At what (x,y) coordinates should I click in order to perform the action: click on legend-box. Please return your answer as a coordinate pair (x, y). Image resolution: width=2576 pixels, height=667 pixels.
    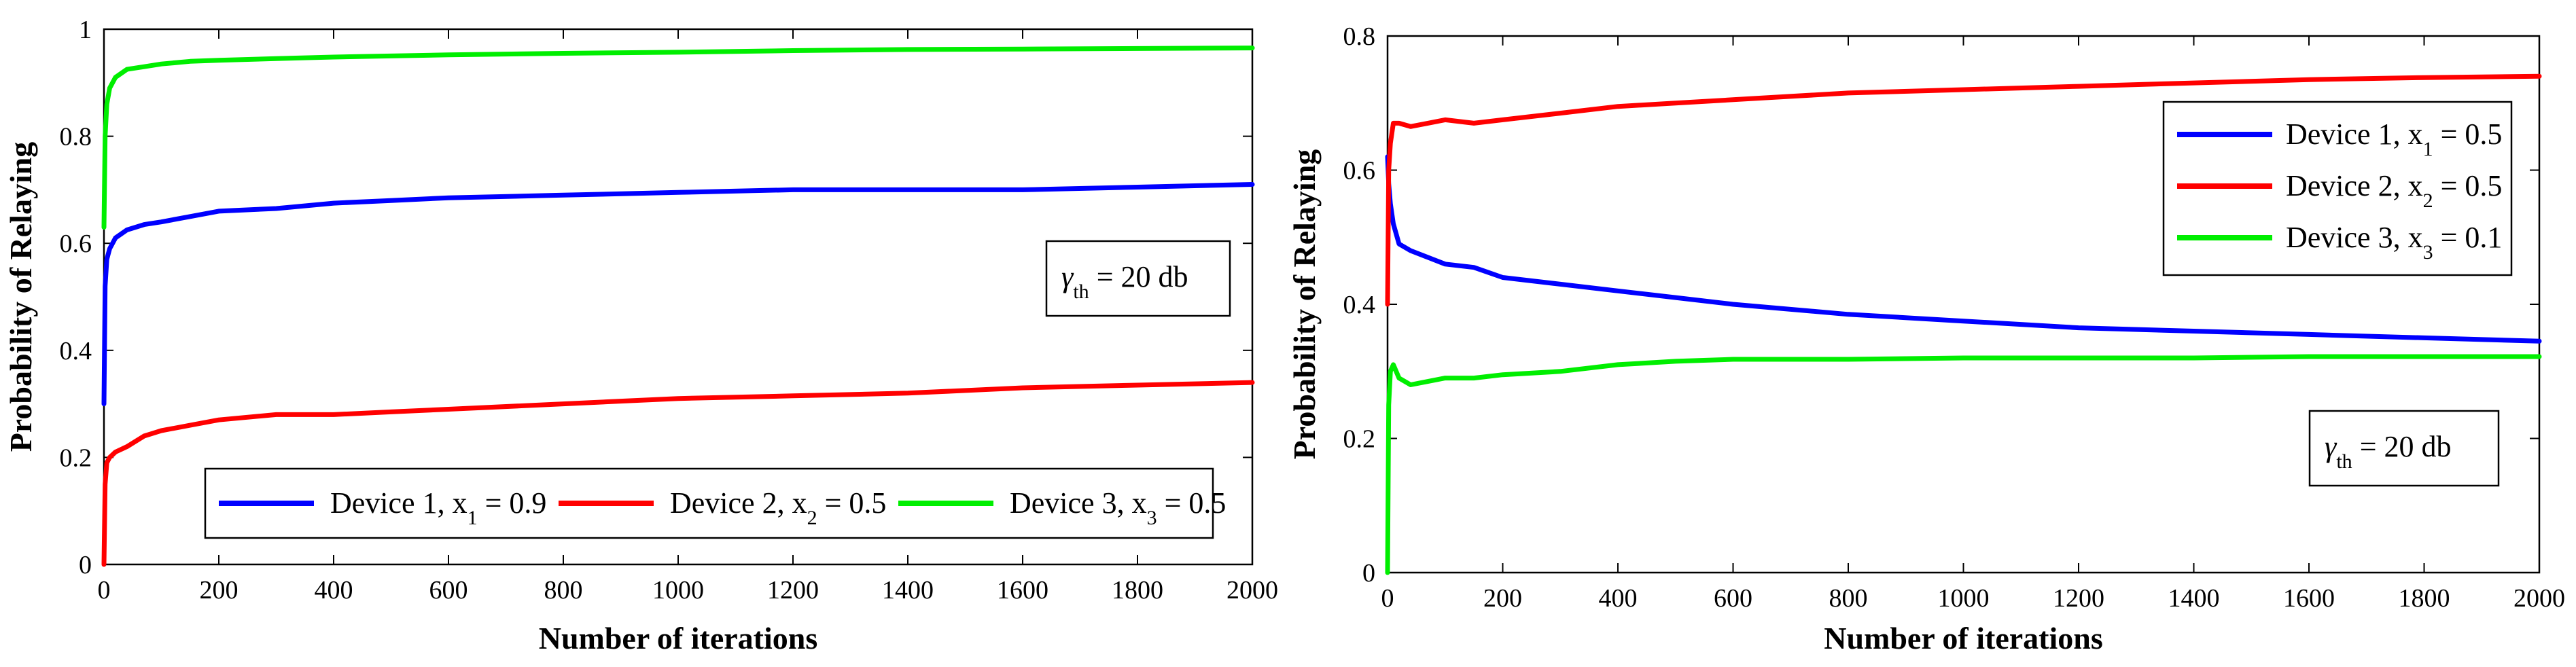
    Looking at the image, I should click on (709, 503).